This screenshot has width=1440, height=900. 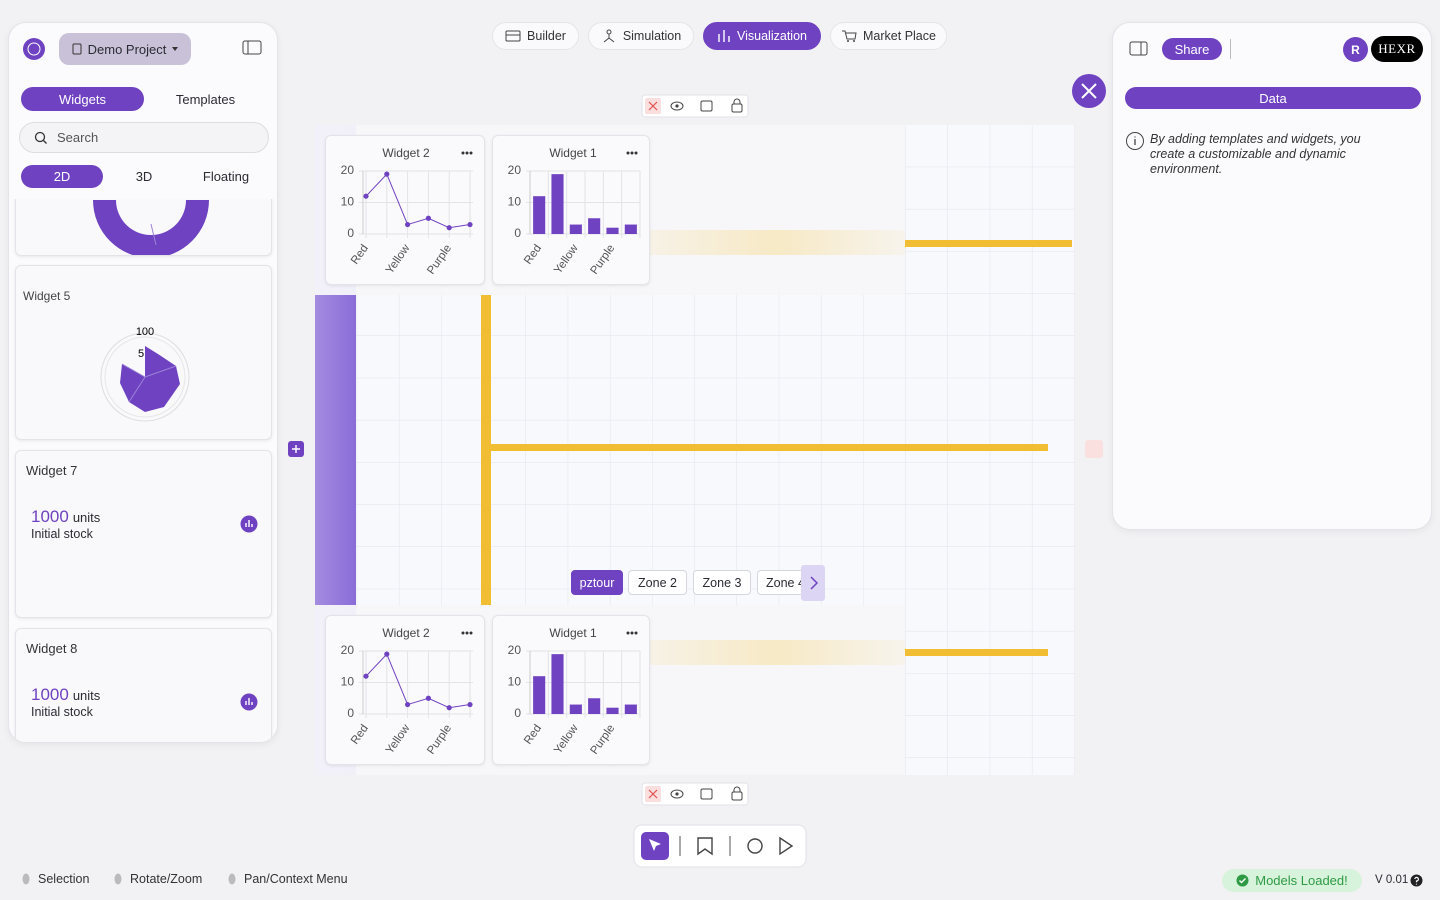 I want to click on avatar: R, so click(x=1355, y=49).